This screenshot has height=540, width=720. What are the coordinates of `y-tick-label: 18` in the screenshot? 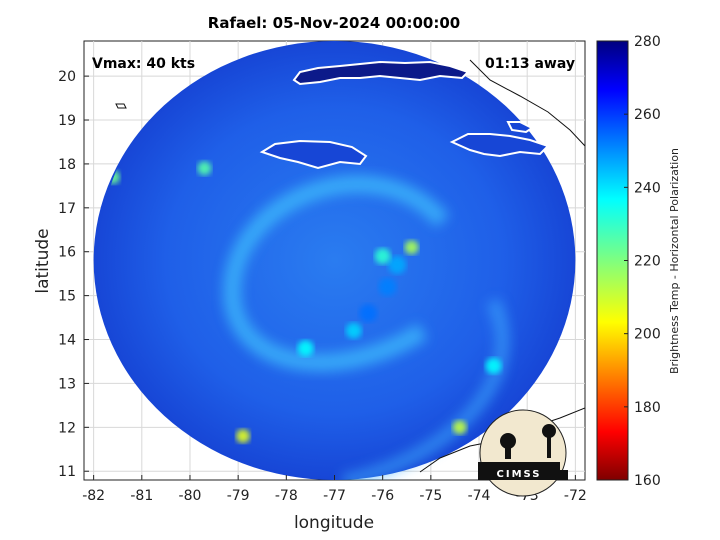 It's located at (67, 165).